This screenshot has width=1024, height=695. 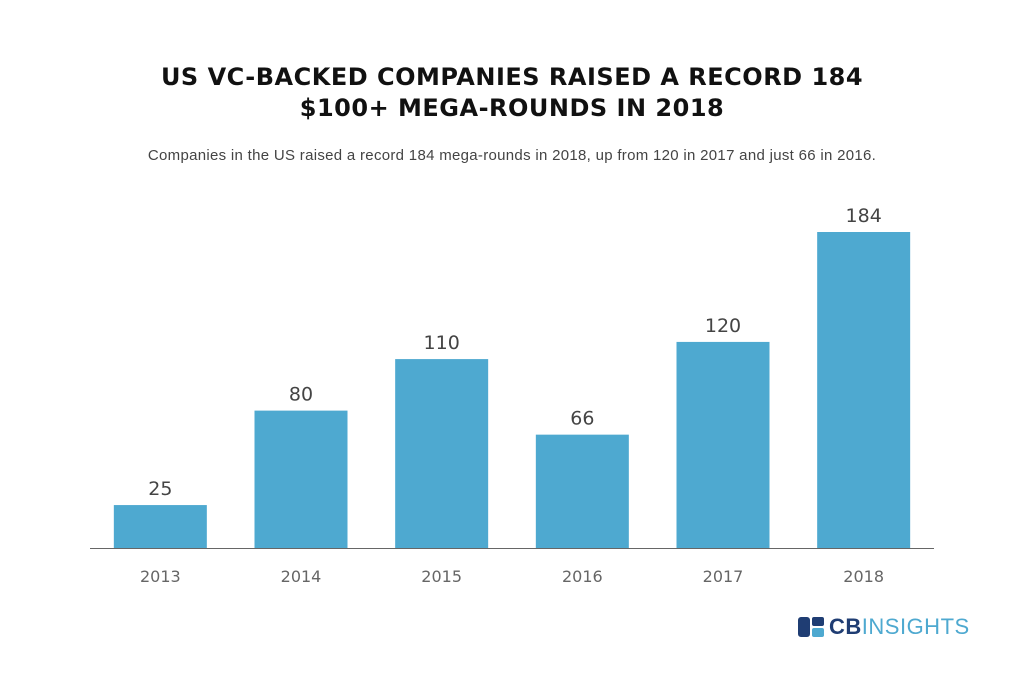 What do you see at coordinates (845, 626) in the screenshot?
I see `logo-text-cb: CB` at bounding box center [845, 626].